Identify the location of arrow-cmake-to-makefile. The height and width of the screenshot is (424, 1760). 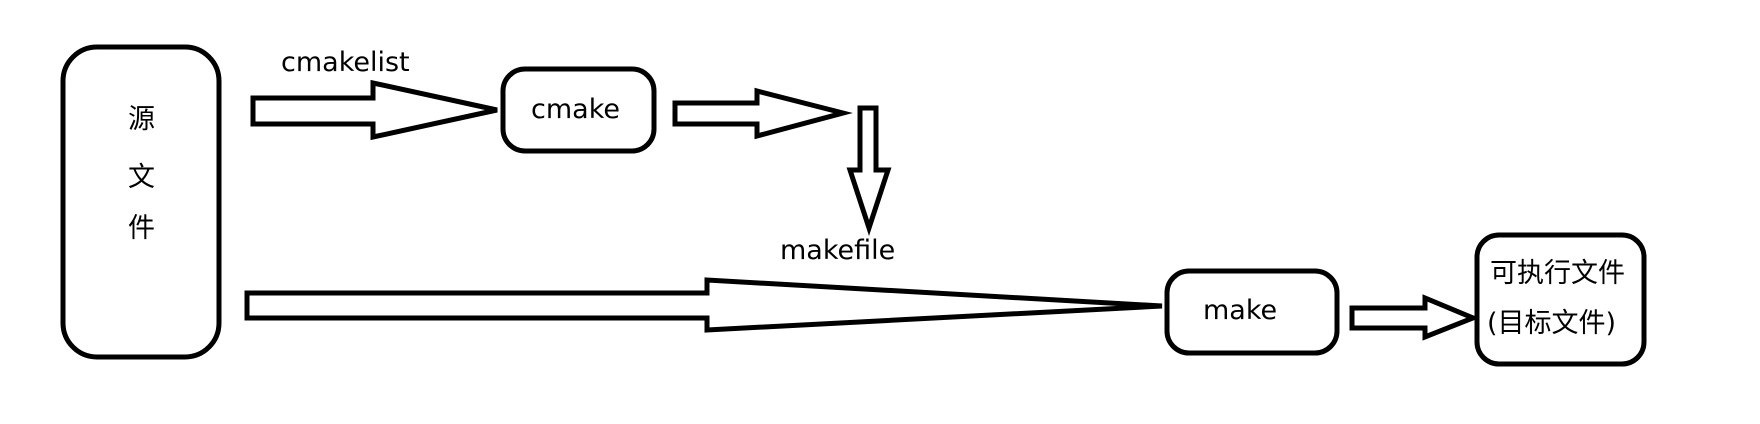
(762, 113).